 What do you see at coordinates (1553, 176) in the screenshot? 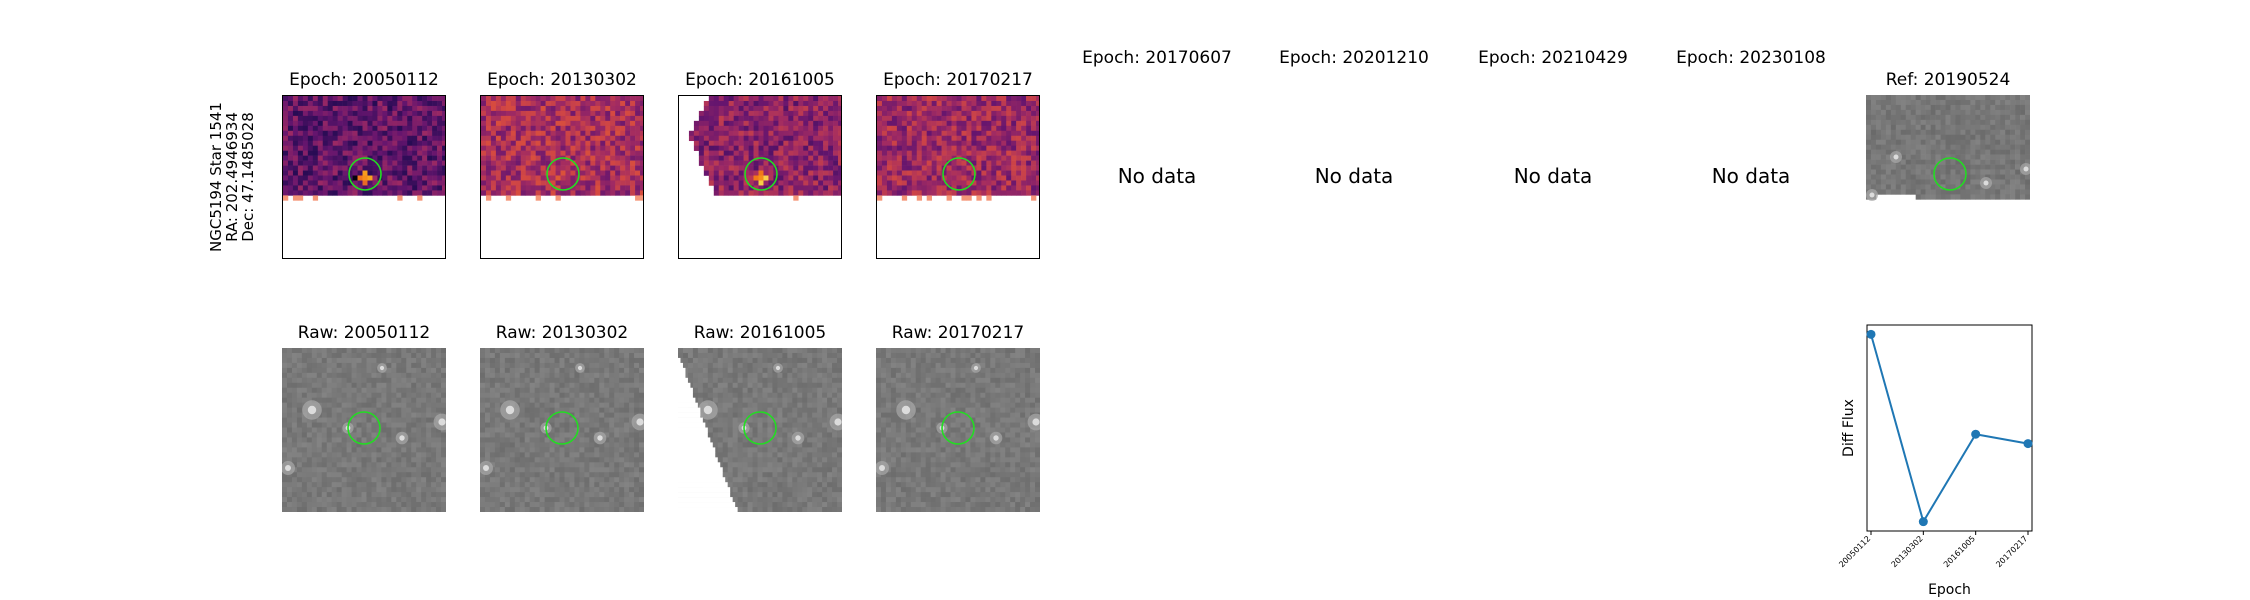
I see `no-data-7: No data` at bounding box center [1553, 176].